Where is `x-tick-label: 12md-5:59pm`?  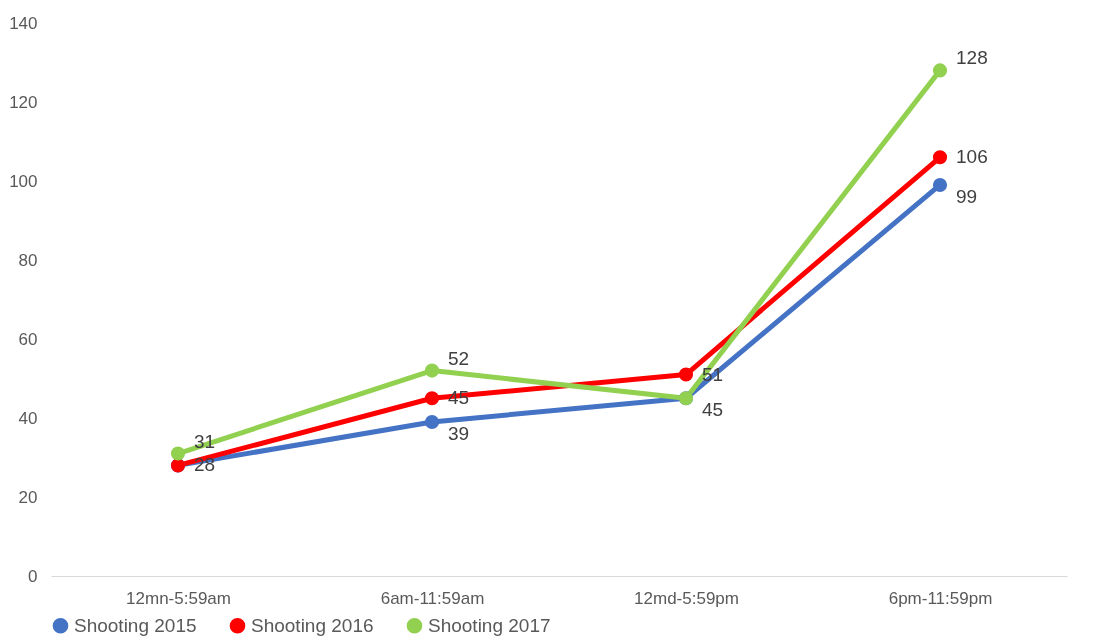
x-tick-label: 12md-5:59pm is located at coordinates (686, 598).